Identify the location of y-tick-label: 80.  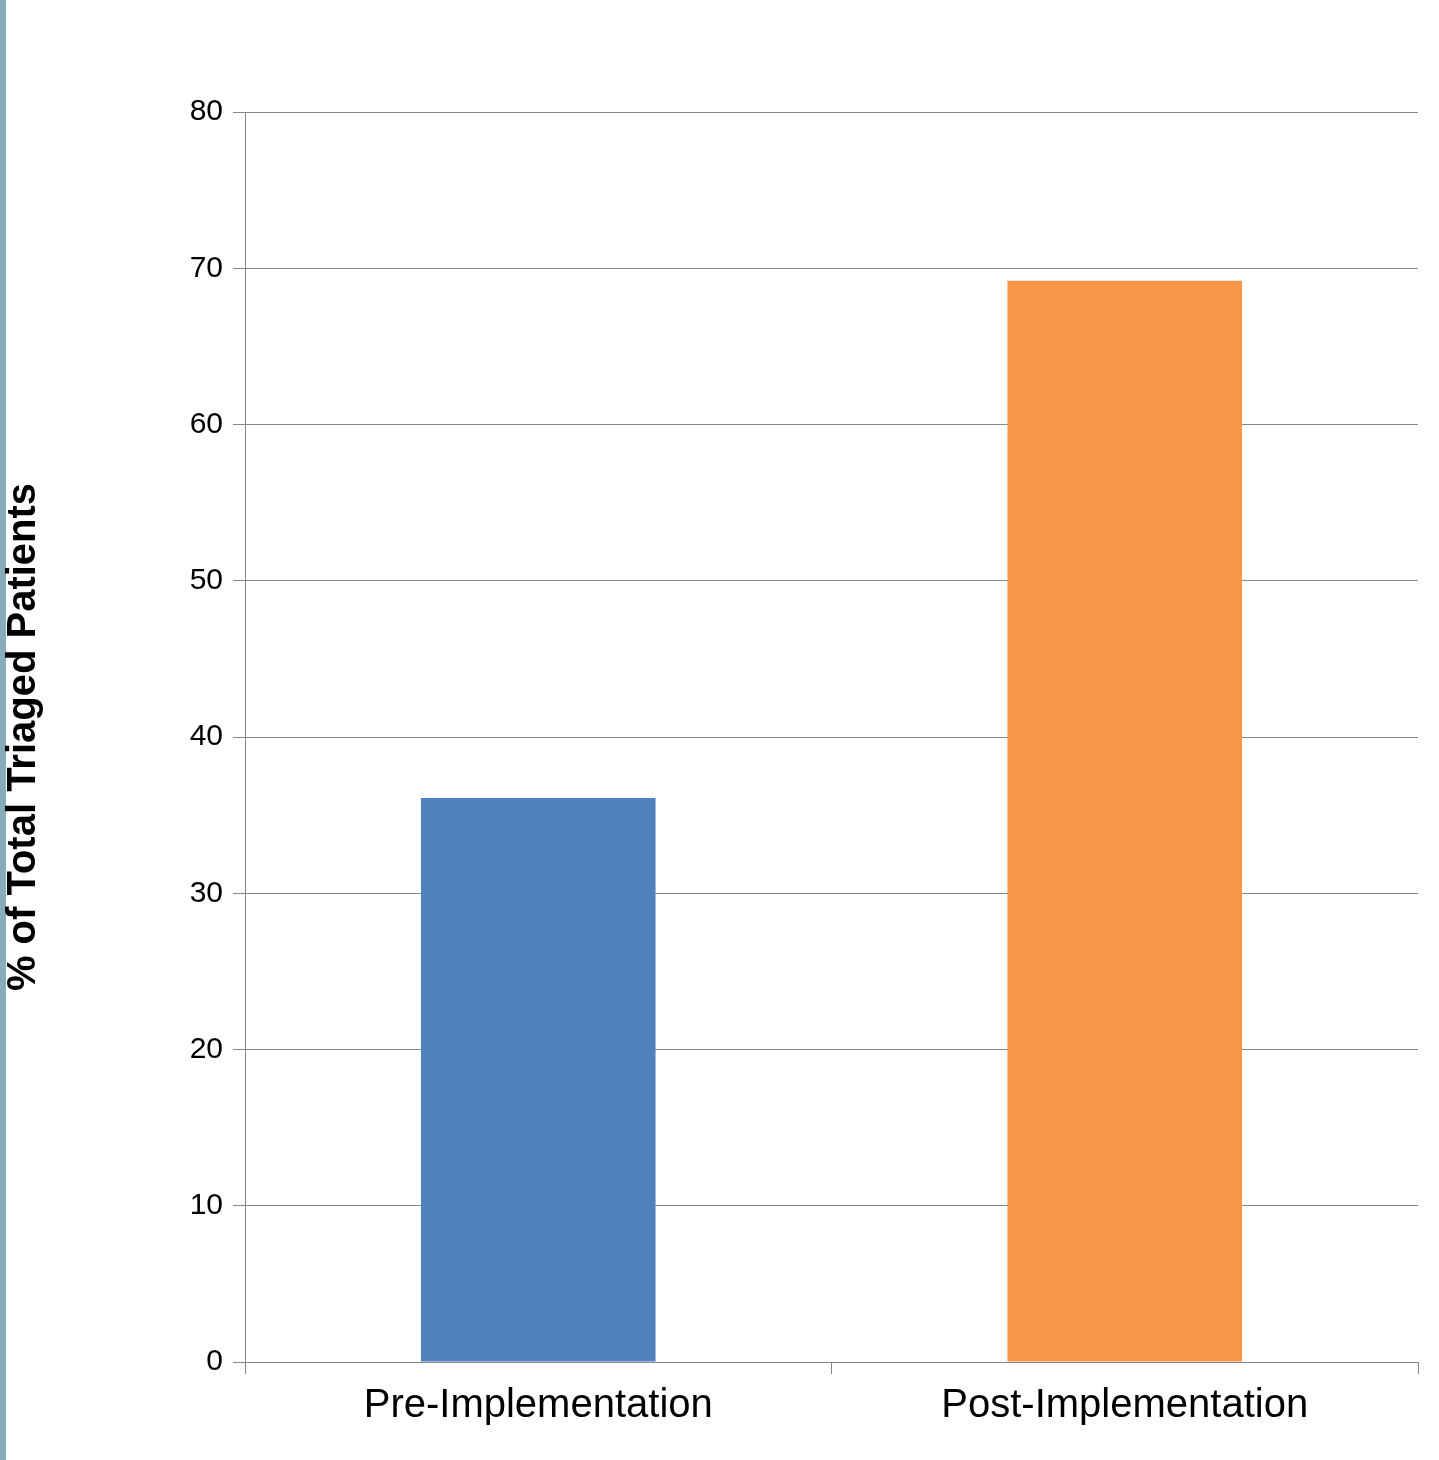
(206, 110).